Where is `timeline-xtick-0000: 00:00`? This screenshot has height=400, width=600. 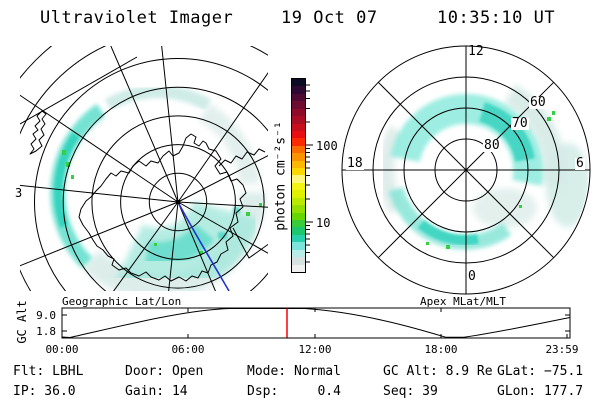 timeline-xtick-0000: 00:00 is located at coordinates (62, 349).